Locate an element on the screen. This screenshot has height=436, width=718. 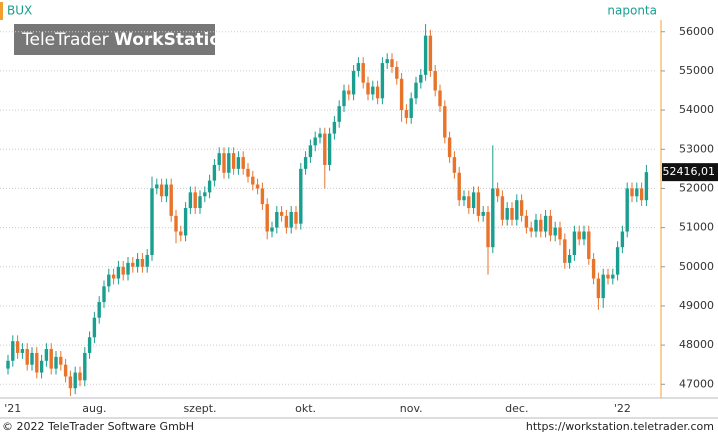
x-tick-label: '21 is located at coordinates (12, 408).